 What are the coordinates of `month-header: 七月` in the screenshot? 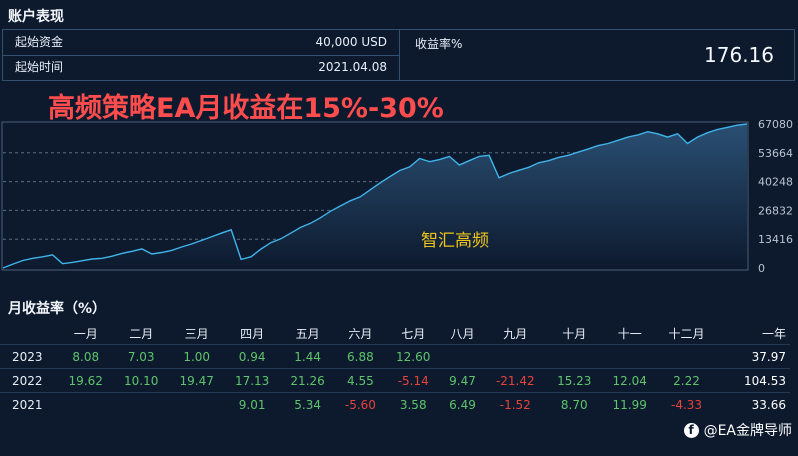 It's located at (413, 333).